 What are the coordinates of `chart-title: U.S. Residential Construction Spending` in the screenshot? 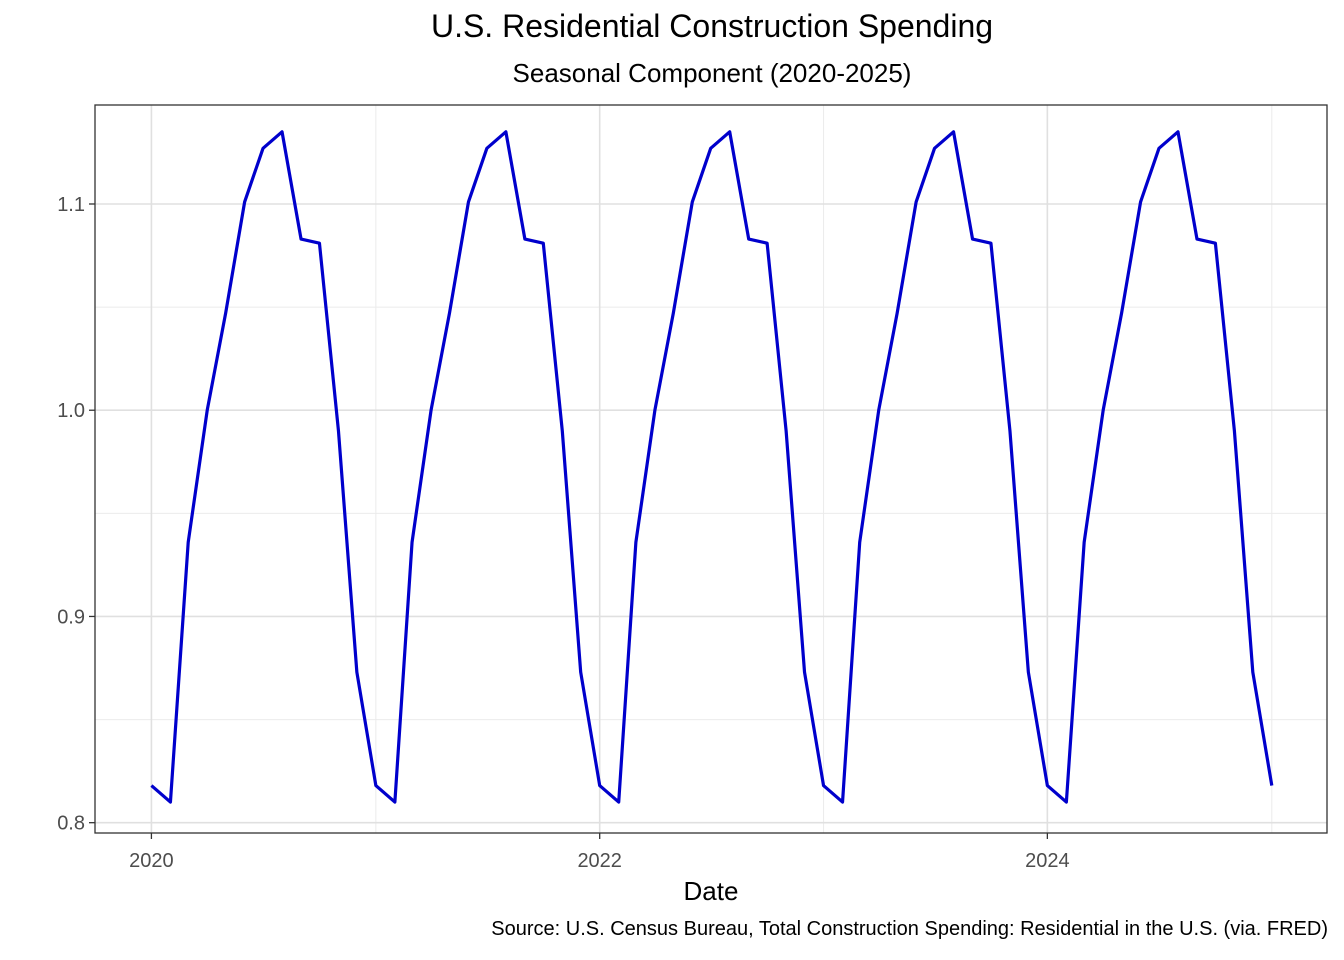 It's located at (712, 26).